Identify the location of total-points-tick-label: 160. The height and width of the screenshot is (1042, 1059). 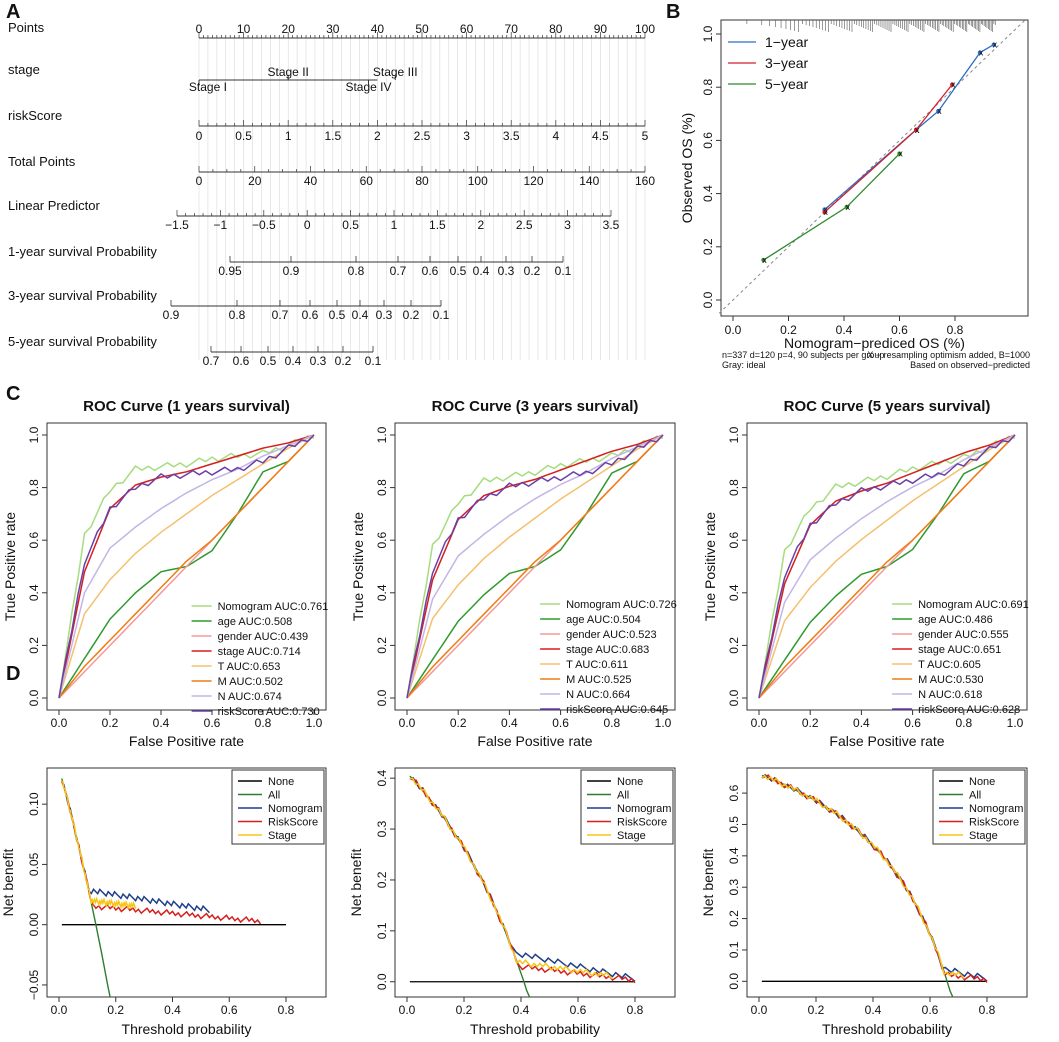
(645, 181).